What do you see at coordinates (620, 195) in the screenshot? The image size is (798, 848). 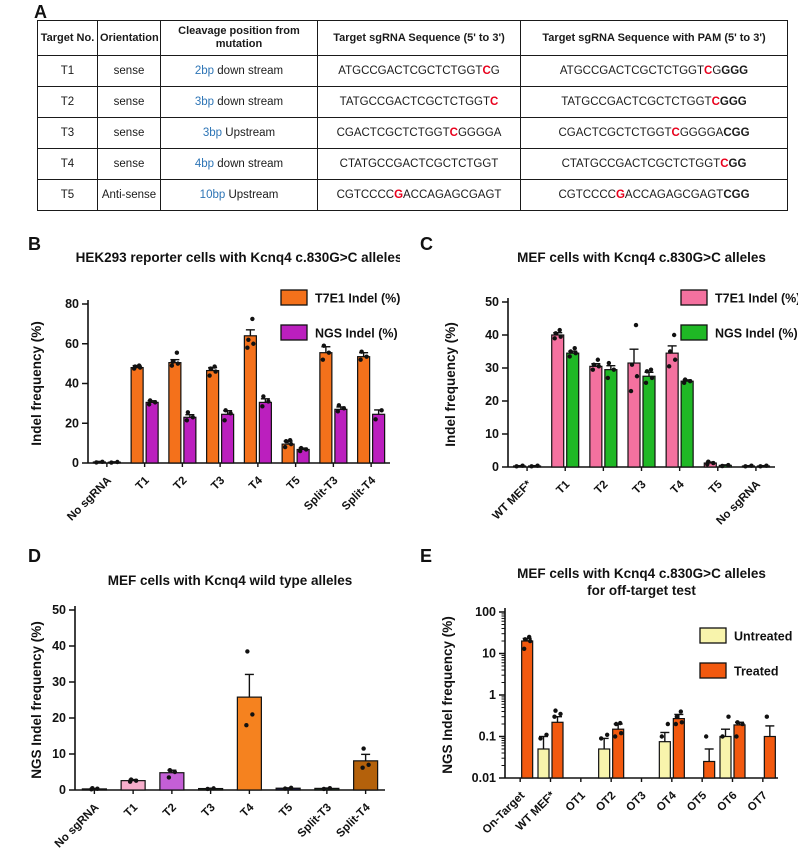 I see `mutation-base: G` at bounding box center [620, 195].